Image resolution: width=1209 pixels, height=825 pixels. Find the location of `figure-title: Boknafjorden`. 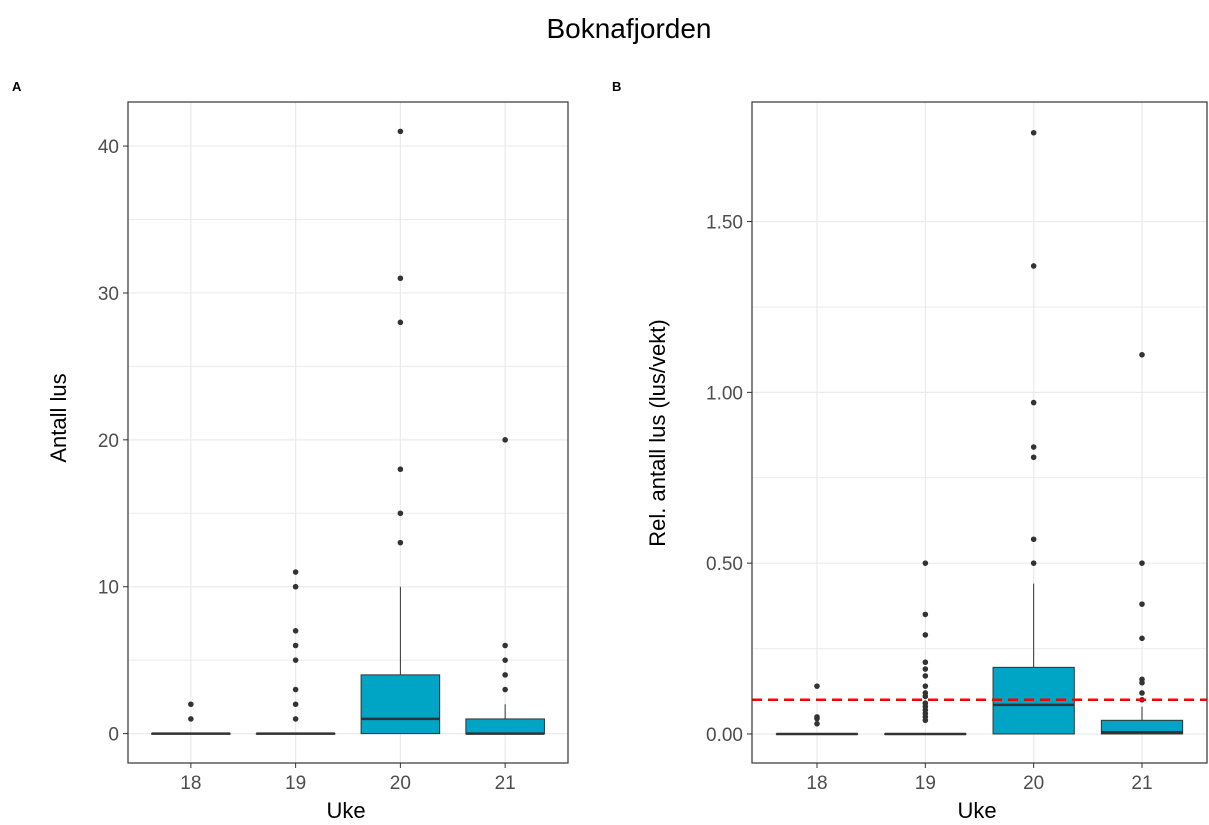

figure-title: Boknafjorden is located at coordinates (628, 28).